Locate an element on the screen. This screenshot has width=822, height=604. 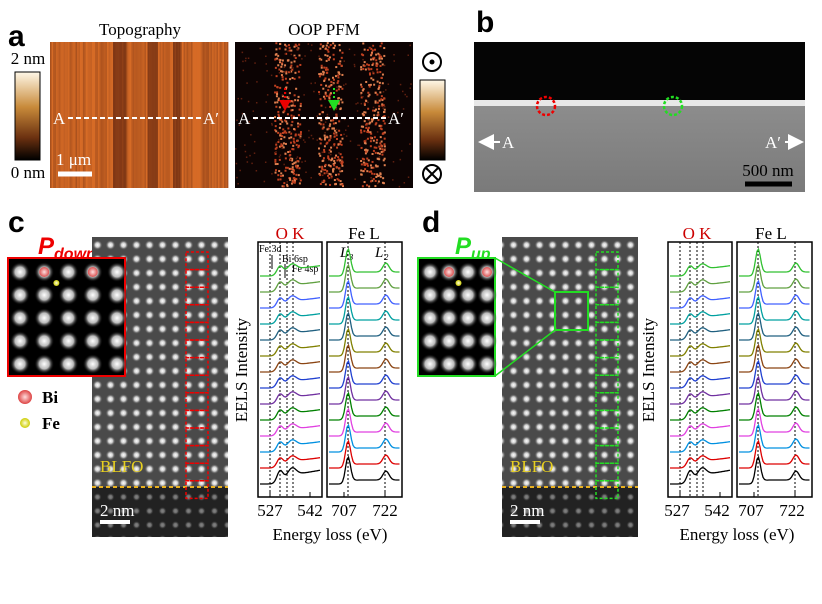
scale-bar-label: 500 nm is located at coordinates (767, 170).